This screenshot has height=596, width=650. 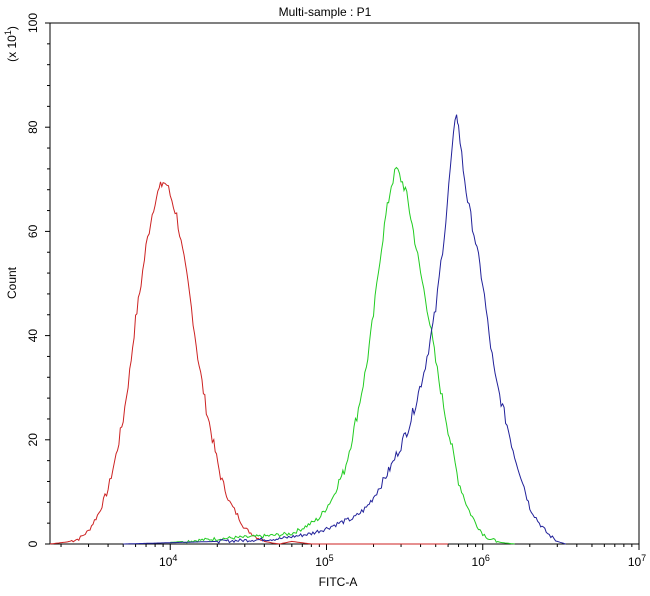 What do you see at coordinates (168, 561) in the screenshot?
I see `x-tick-label: 10⁴` at bounding box center [168, 561].